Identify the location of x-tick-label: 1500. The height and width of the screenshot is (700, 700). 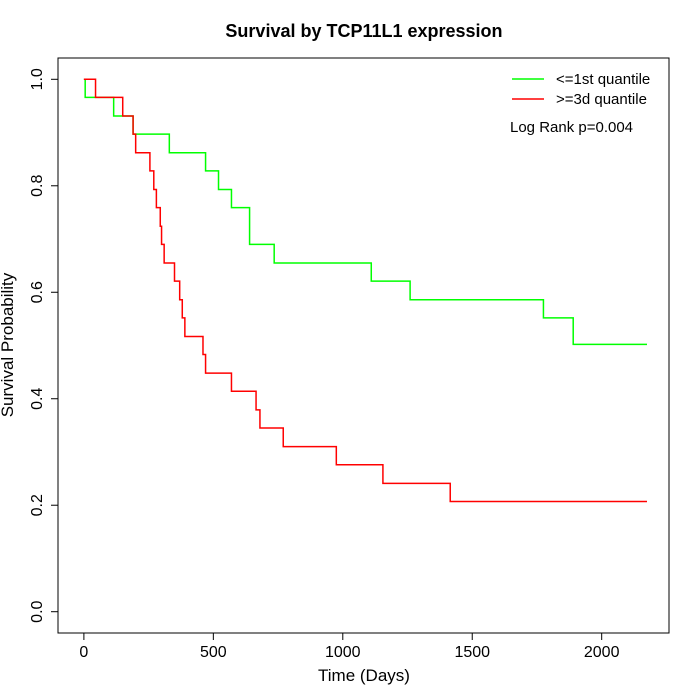
(472, 652).